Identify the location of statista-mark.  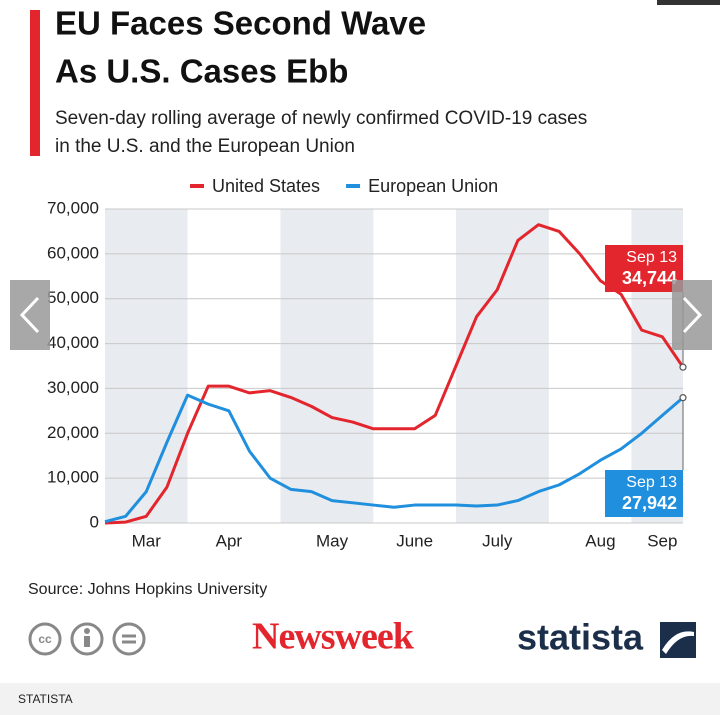
(678, 640).